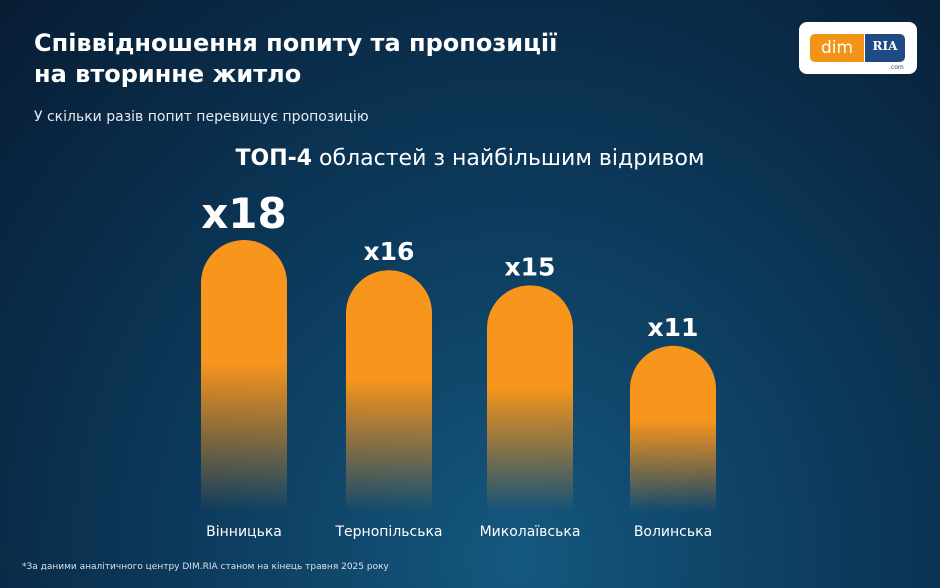 The height and width of the screenshot is (588, 940). Describe the element at coordinates (530, 266) in the screenshot. I see `value-label: x15` at that location.